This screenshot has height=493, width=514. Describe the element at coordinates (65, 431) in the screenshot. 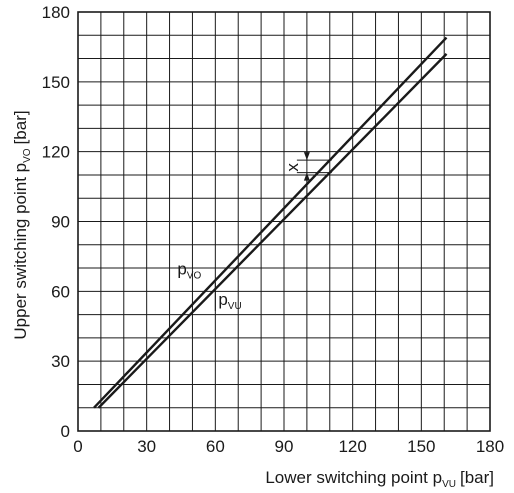

I see `y-tick-label: 0` at that location.